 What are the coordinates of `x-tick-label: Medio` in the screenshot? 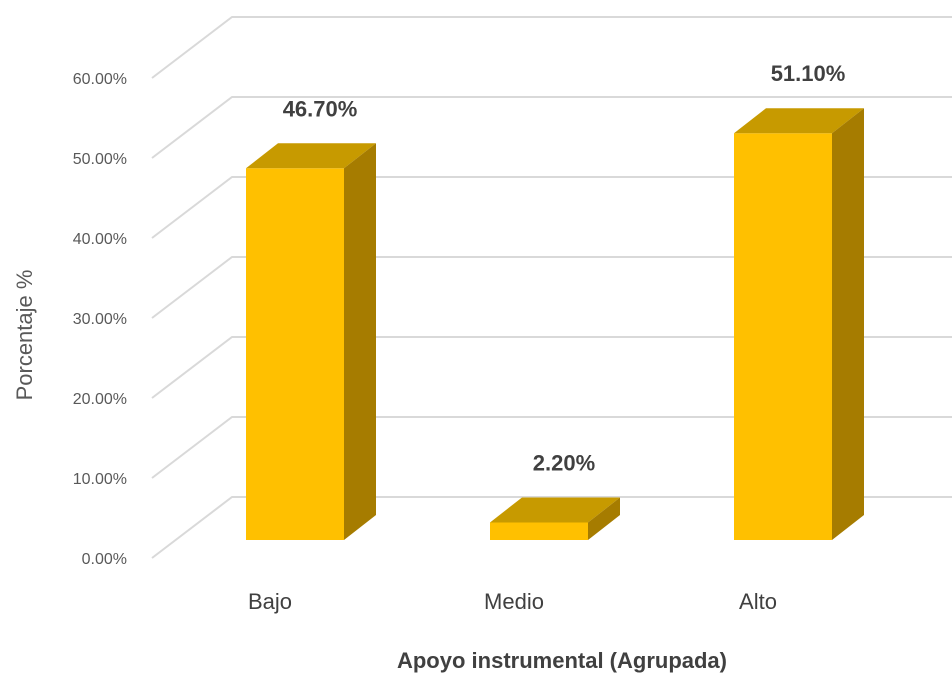 It's located at (514, 601).